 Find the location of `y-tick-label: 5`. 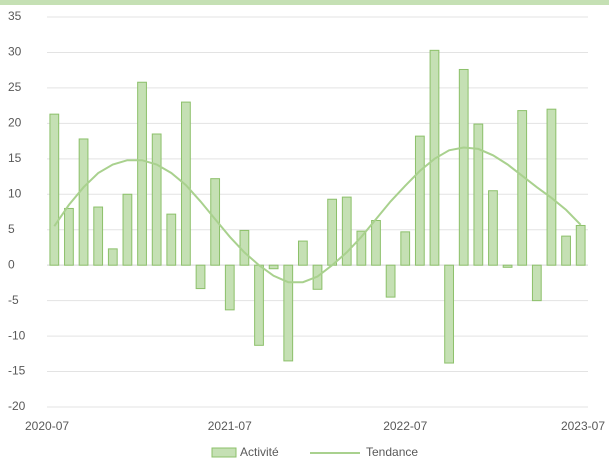

y-tick-label: 5 is located at coordinates (11, 229).